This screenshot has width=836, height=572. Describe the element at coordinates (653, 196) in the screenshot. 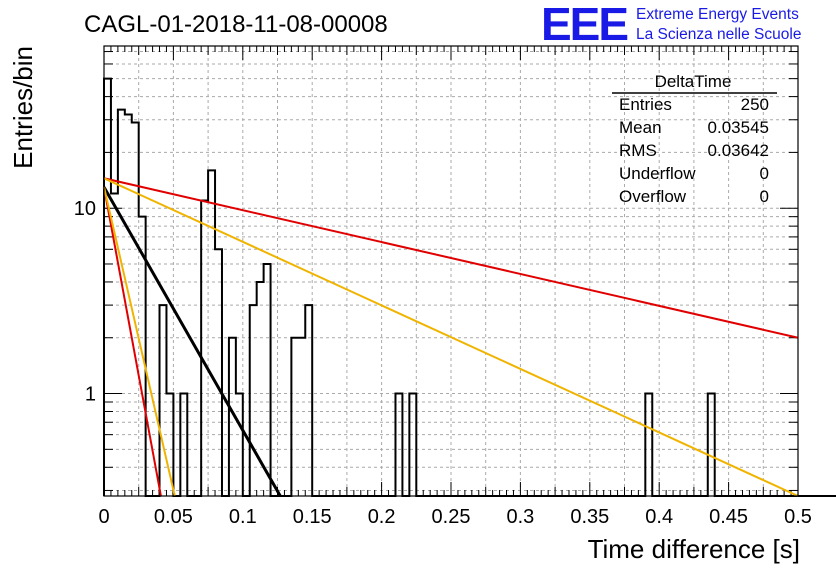

I see `stats-label: Overflow` at that location.